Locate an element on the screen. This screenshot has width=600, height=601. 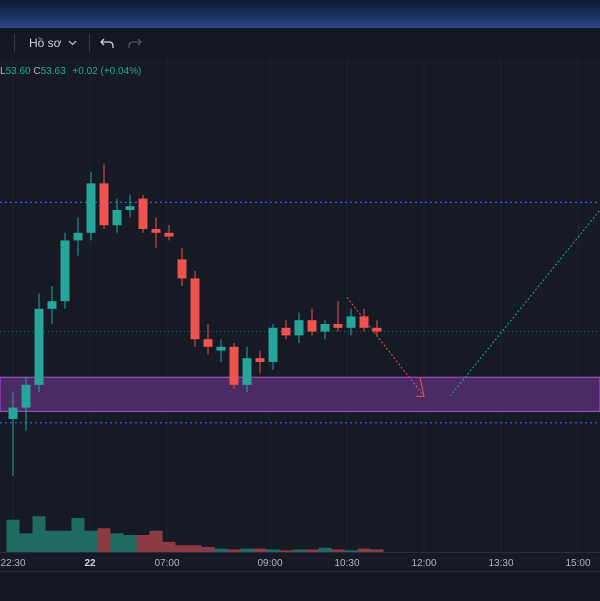
low-label: L is located at coordinates (3, 71).